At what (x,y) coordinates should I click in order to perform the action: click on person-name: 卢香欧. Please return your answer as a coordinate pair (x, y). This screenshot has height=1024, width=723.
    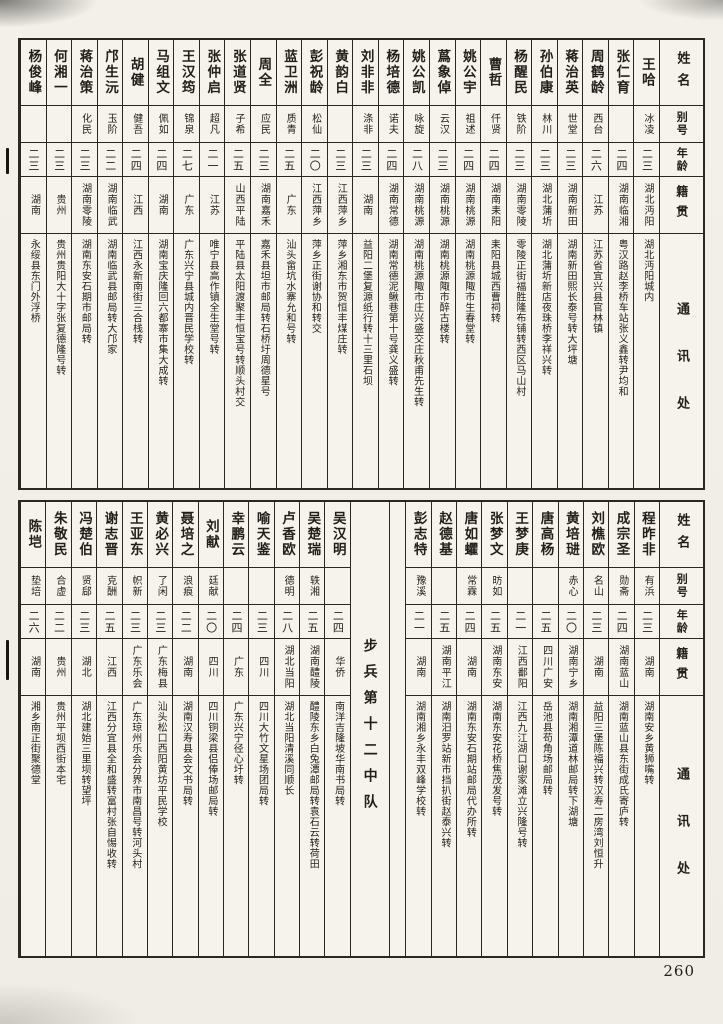
    Looking at the image, I should click on (287, 535).